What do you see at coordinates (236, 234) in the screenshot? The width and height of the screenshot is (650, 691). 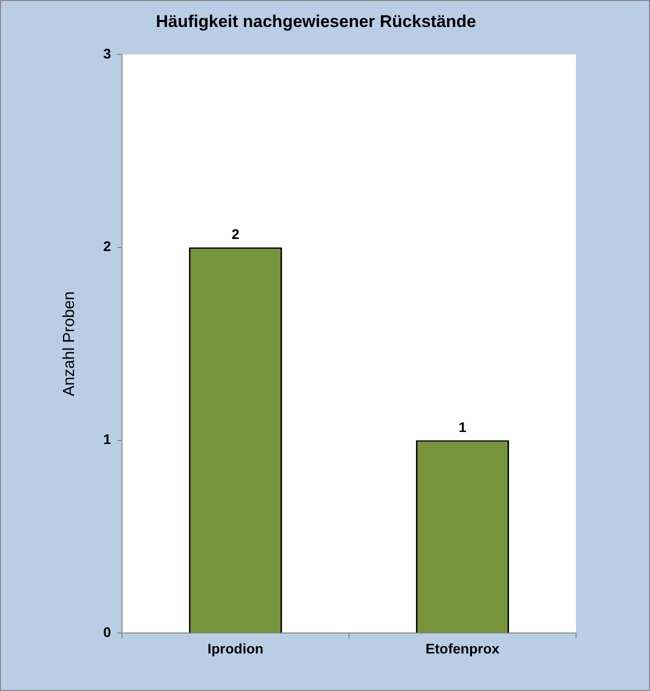 I see `data-label: 2` at bounding box center [236, 234].